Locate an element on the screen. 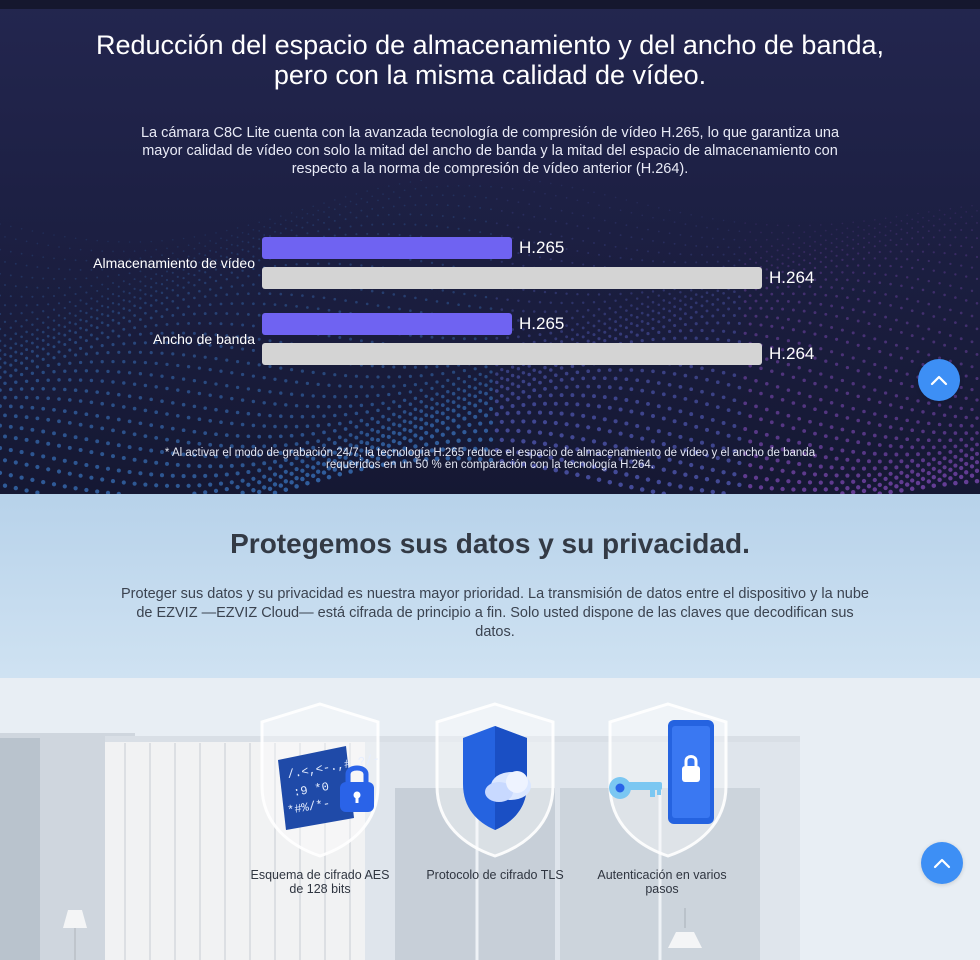 The image size is (980, 960). chart-category-label: Ancho de banda is located at coordinates (204, 339).